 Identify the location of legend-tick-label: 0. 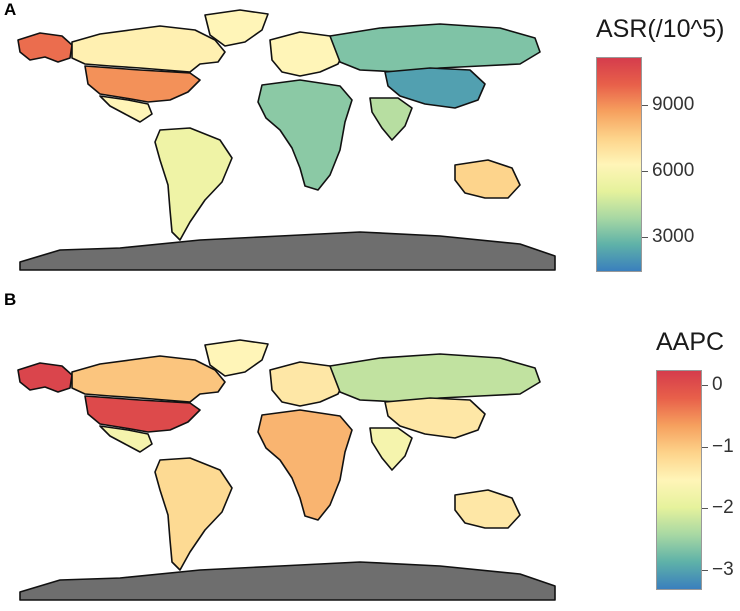
(717, 385).